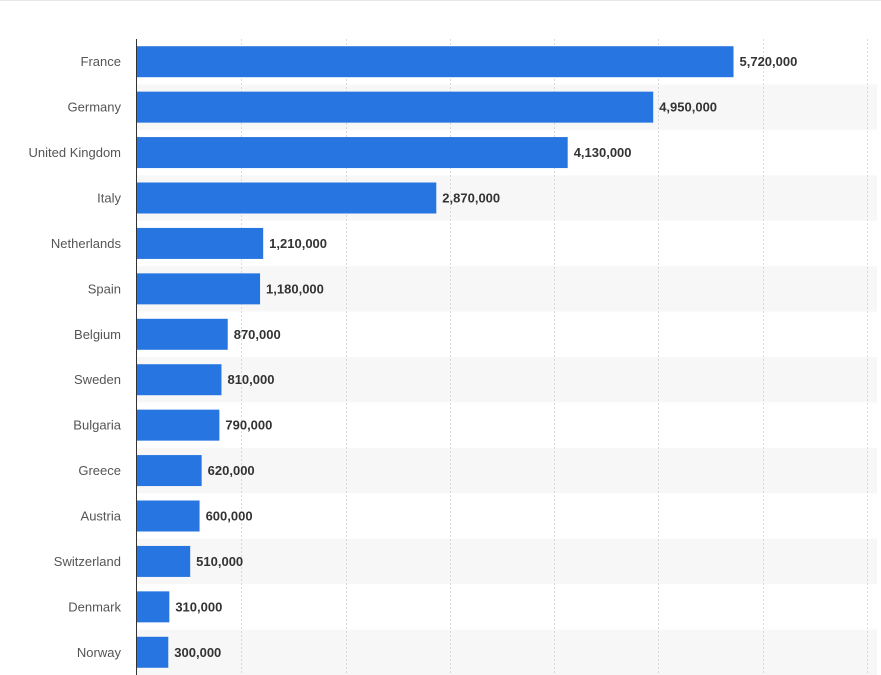  I want to click on category-label: Spain, so click(104, 288).